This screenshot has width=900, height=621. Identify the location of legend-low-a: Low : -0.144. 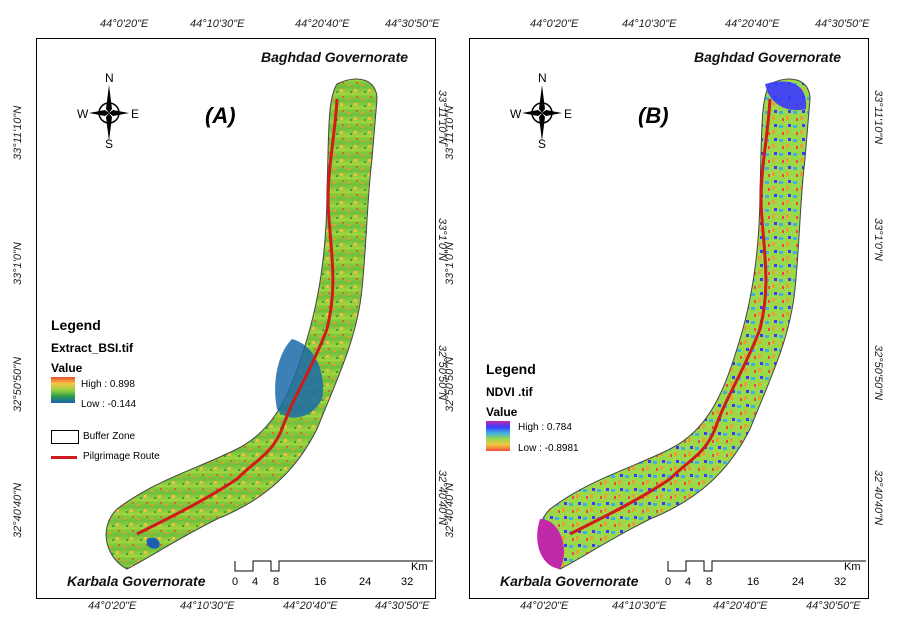
(109, 404).